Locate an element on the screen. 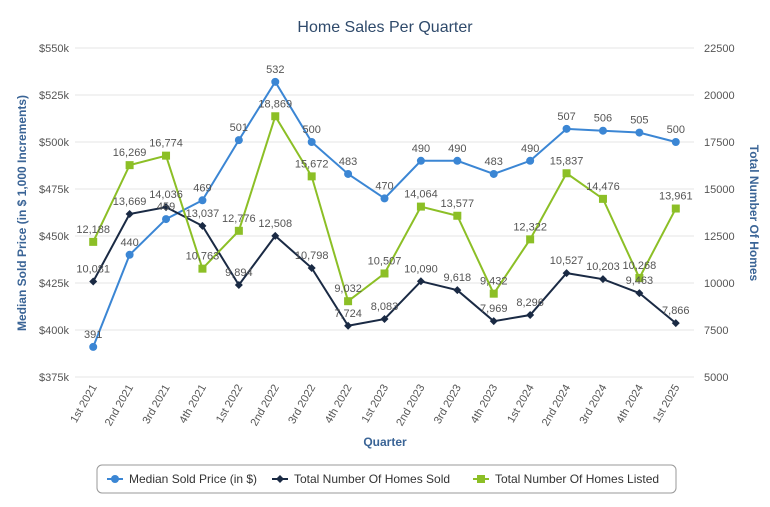 Image resolution: width=770 pixels, height=507 pixels. left-tick-label: $375k is located at coordinates (54, 378).